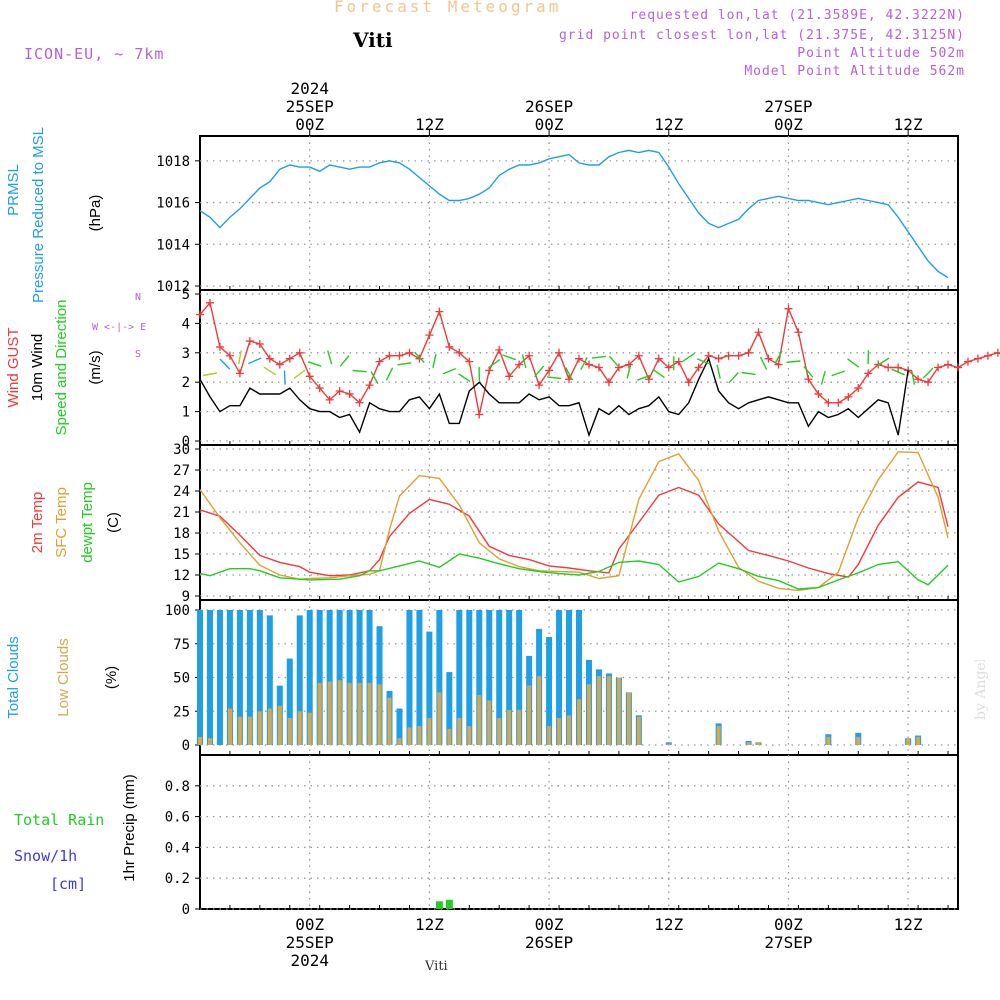 The height and width of the screenshot is (1000, 1000). I want to click on panel-label: (C), so click(113, 522).